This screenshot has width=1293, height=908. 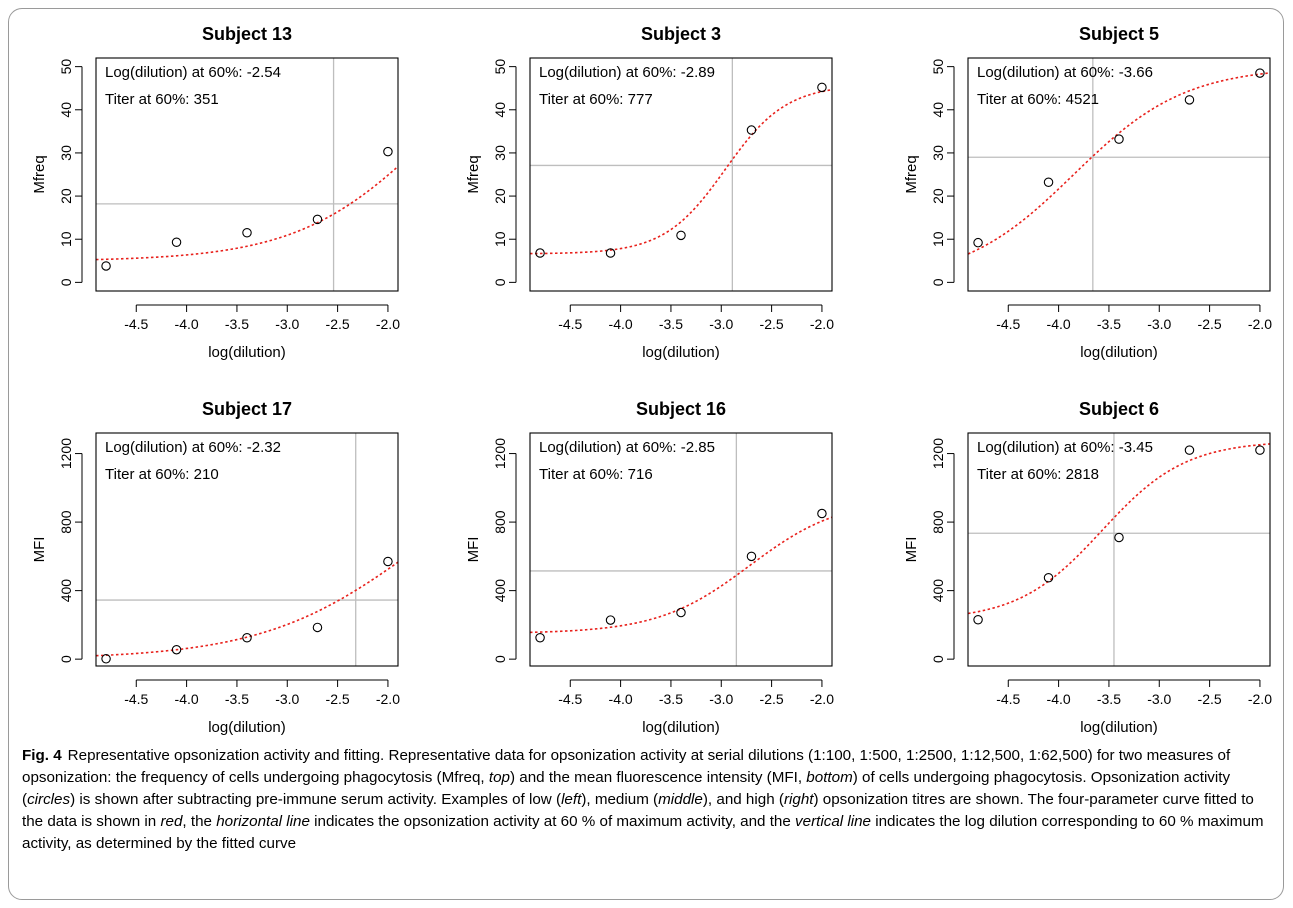 What do you see at coordinates (798, 799) in the screenshot?
I see `caption-segment: right` at bounding box center [798, 799].